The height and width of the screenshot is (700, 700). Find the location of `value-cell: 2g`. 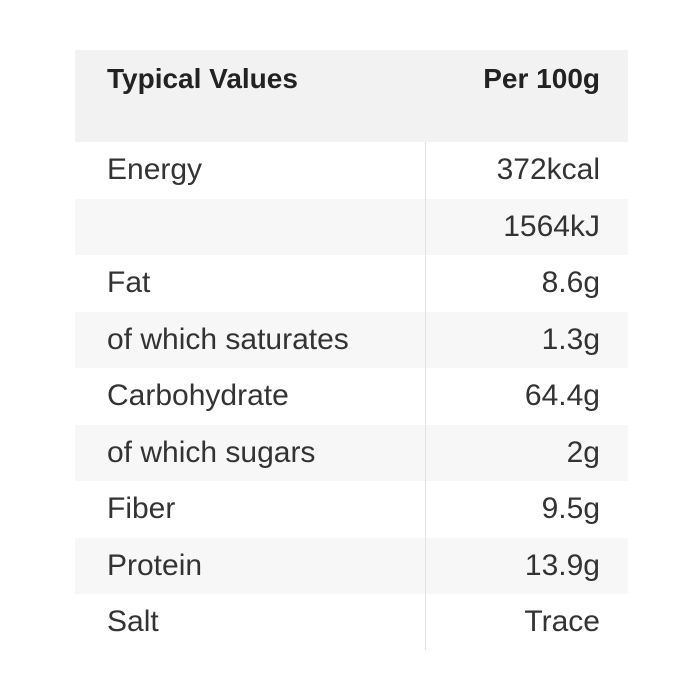

value-cell: 2g is located at coordinates (583, 452).